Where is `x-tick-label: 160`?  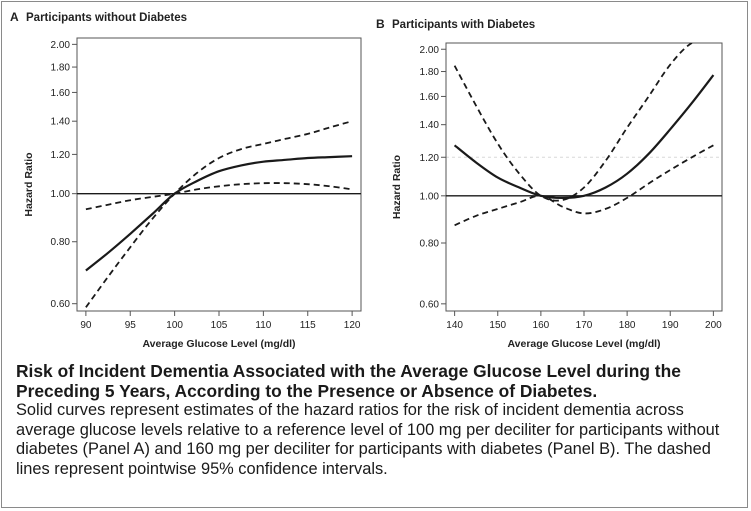 x-tick-label: 160 is located at coordinates (541, 325).